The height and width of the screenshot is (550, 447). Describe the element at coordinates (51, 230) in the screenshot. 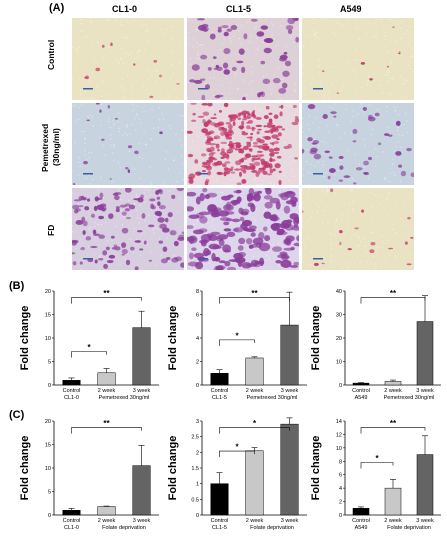

I see `row-header-fd: FD` at that location.